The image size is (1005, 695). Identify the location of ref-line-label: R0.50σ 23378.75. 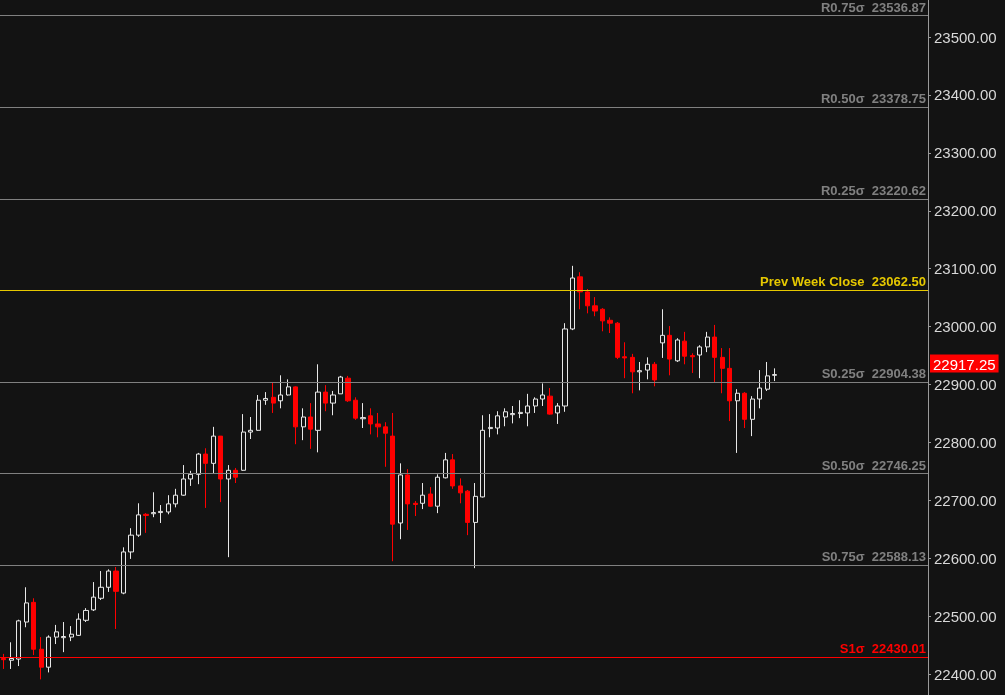
(873, 99).